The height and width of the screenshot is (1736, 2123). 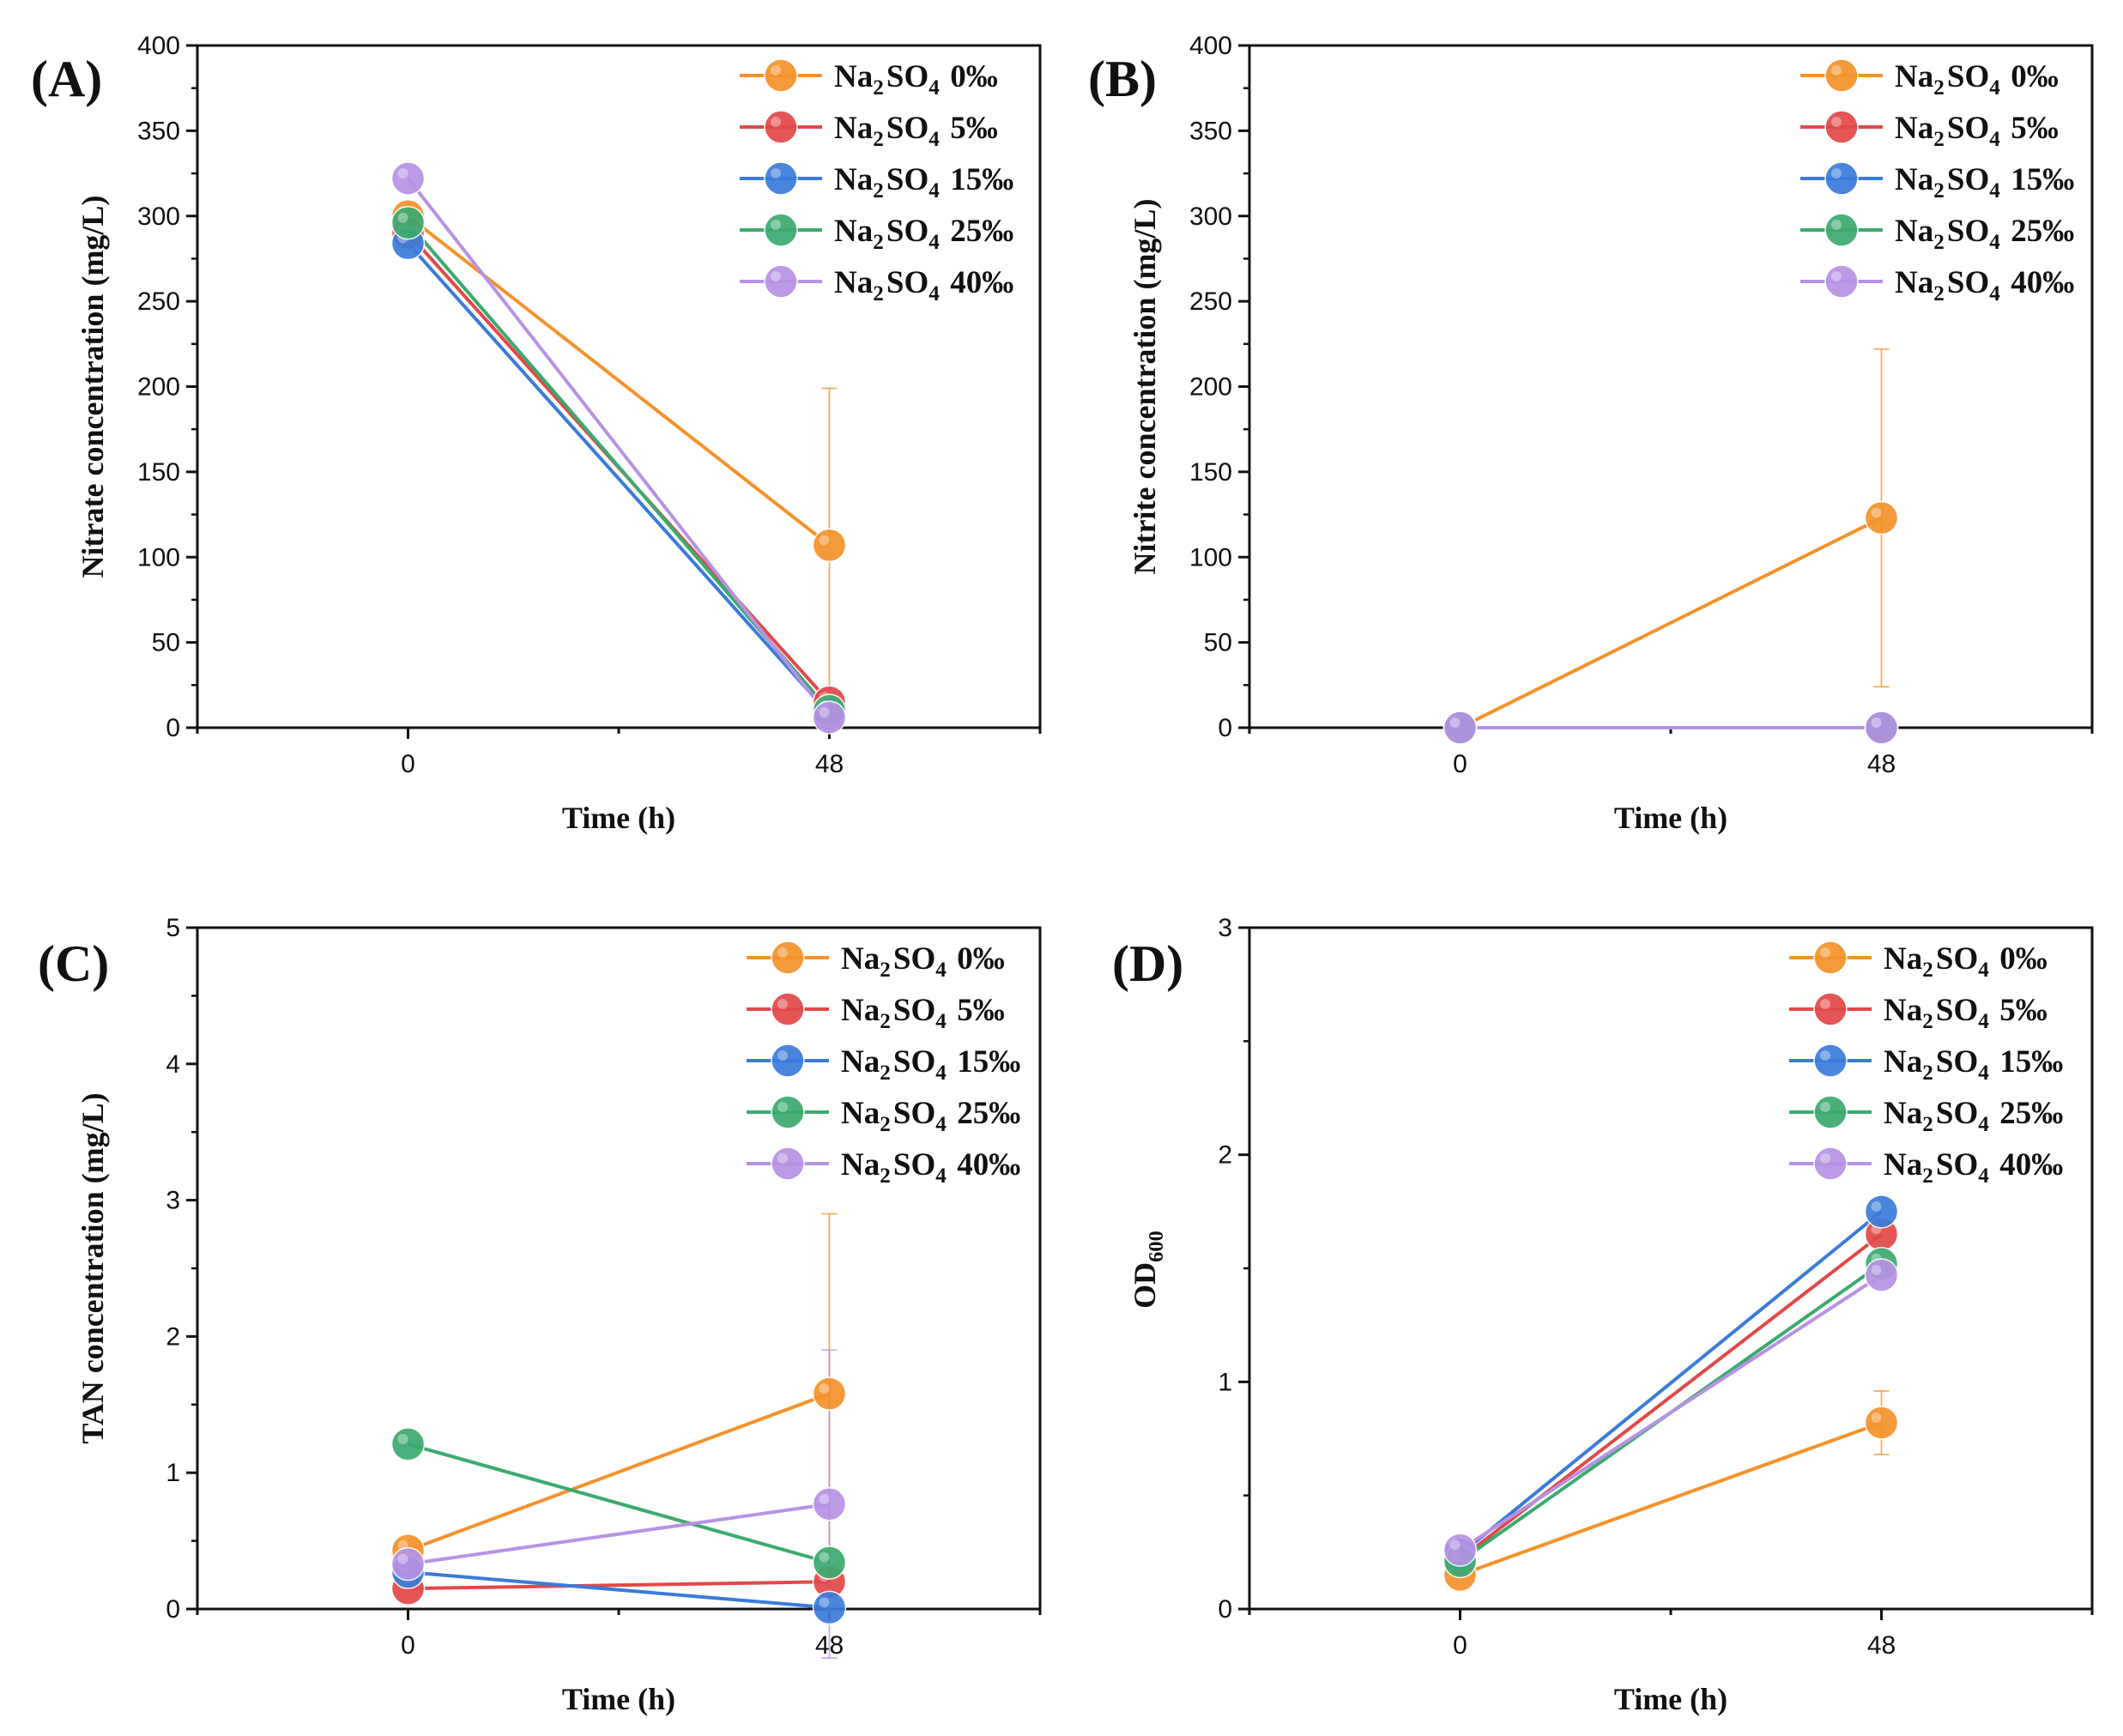 I want to click on x-tick-label: 48, so click(x=1882, y=764).